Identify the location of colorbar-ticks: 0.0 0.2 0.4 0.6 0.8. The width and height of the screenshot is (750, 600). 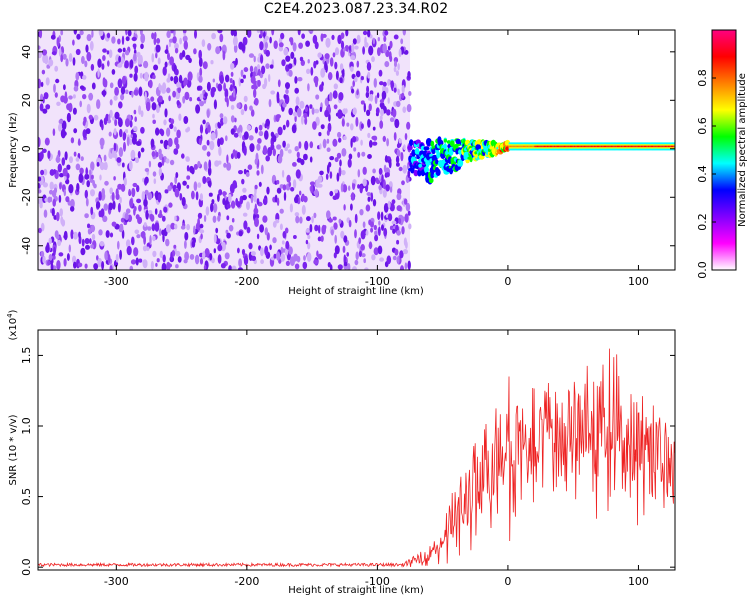
(706, 174).